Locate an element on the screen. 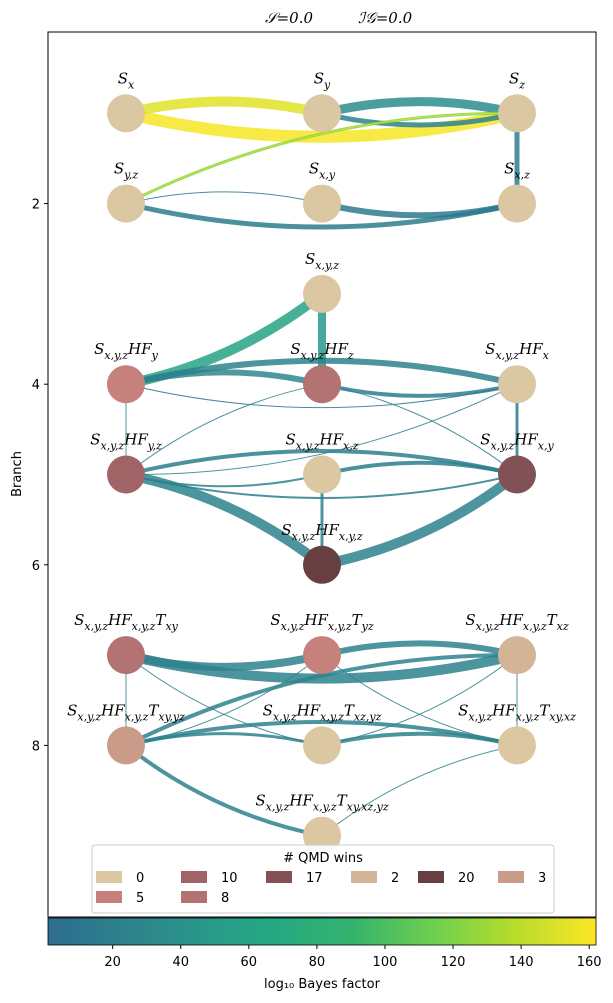 Image resolution: width=613 pixels, height=1003 pixels. node-label-HFz: Sx,y,z​HFz​ is located at coordinates (322, 351).